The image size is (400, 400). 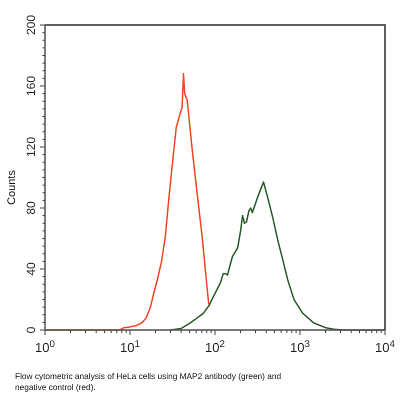 What do you see at coordinates (385, 346) in the screenshot?
I see `x-tick-label: 10$^{4}$` at bounding box center [385, 346].